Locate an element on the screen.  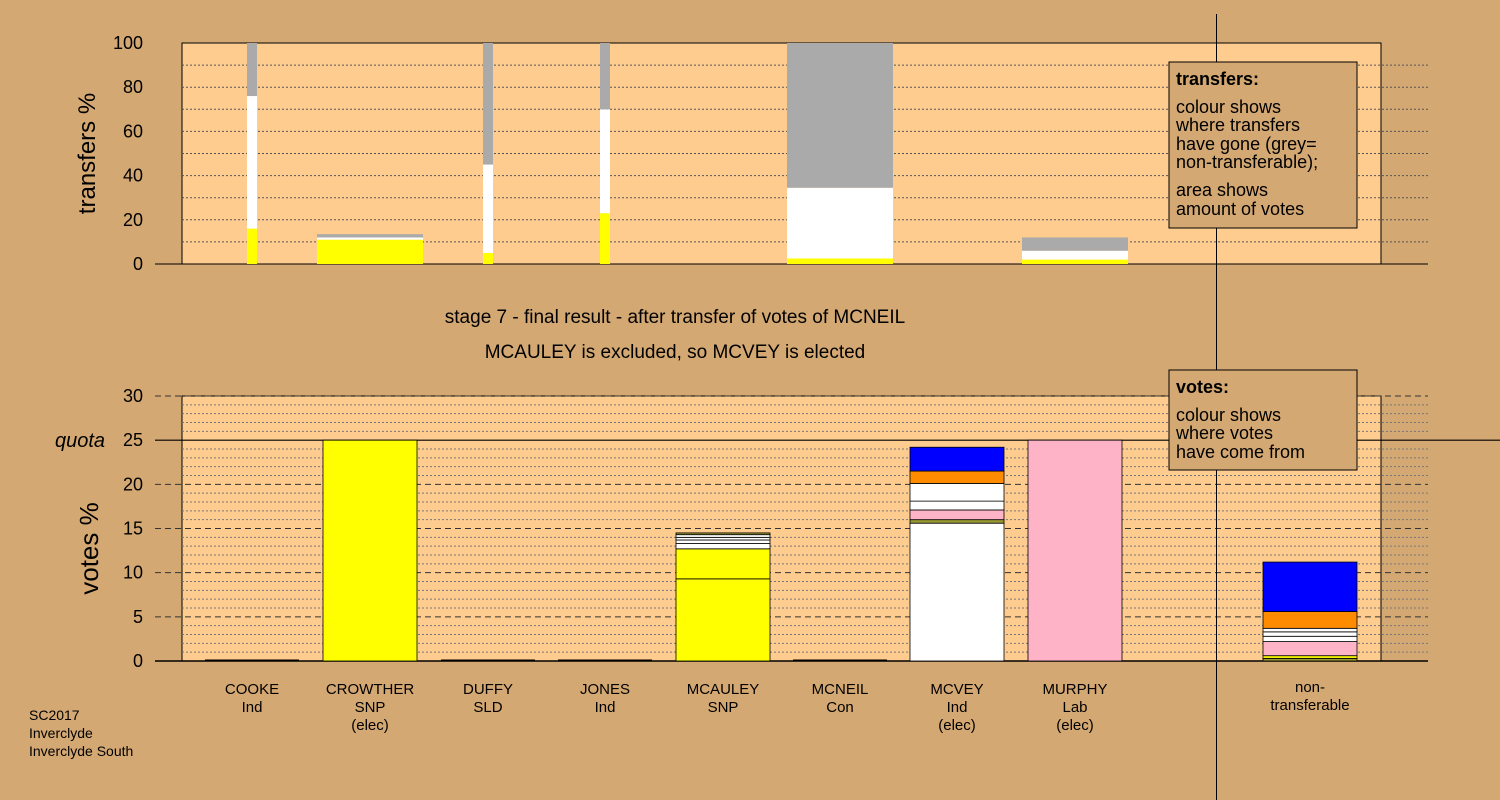
transfers-legend-text: have gone (grey= is located at coordinates (1246, 144).